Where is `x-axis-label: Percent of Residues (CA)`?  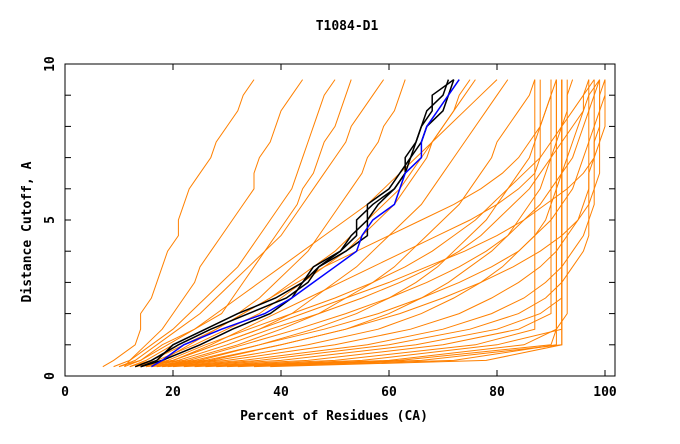 x-axis-label: Percent of Residues (CA) is located at coordinates (334, 416).